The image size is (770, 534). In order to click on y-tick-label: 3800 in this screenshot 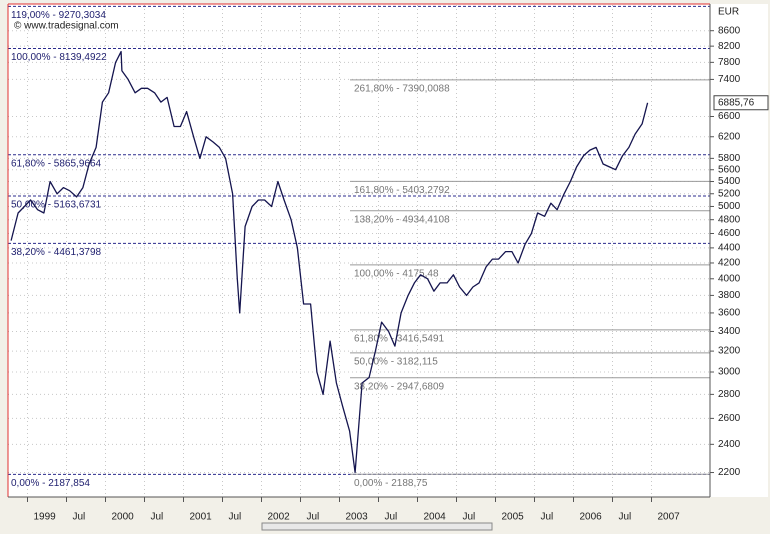, I will do `click(729, 295)`.